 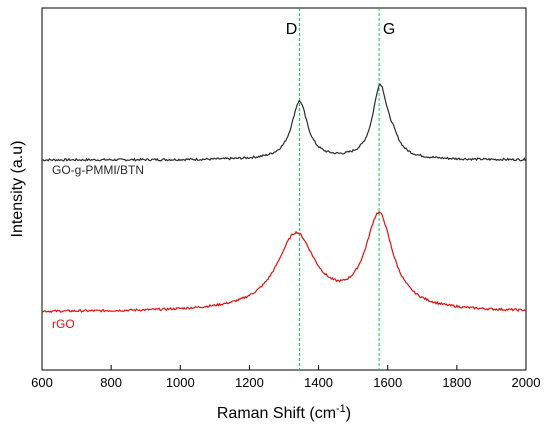 What do you see at coordinates (63, 324) in the screenshot?
I see `series-label-1: rGO` at bounding box center [63, 324].